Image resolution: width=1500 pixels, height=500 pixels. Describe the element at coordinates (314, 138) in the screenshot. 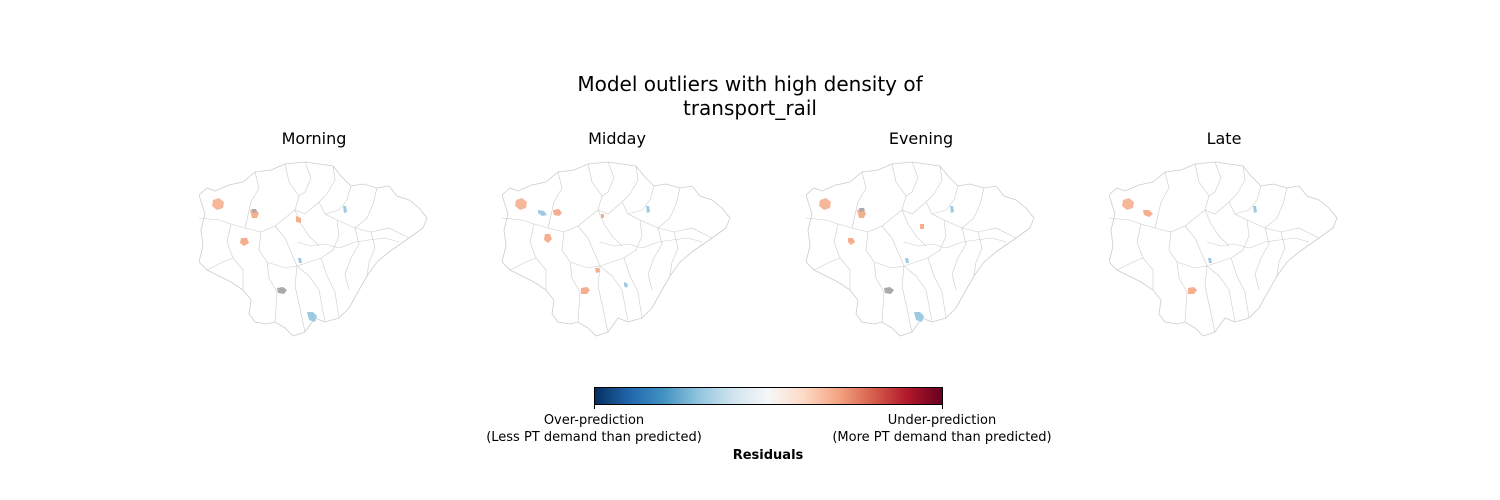

I see `panel-title-morning: Morning` at that location.